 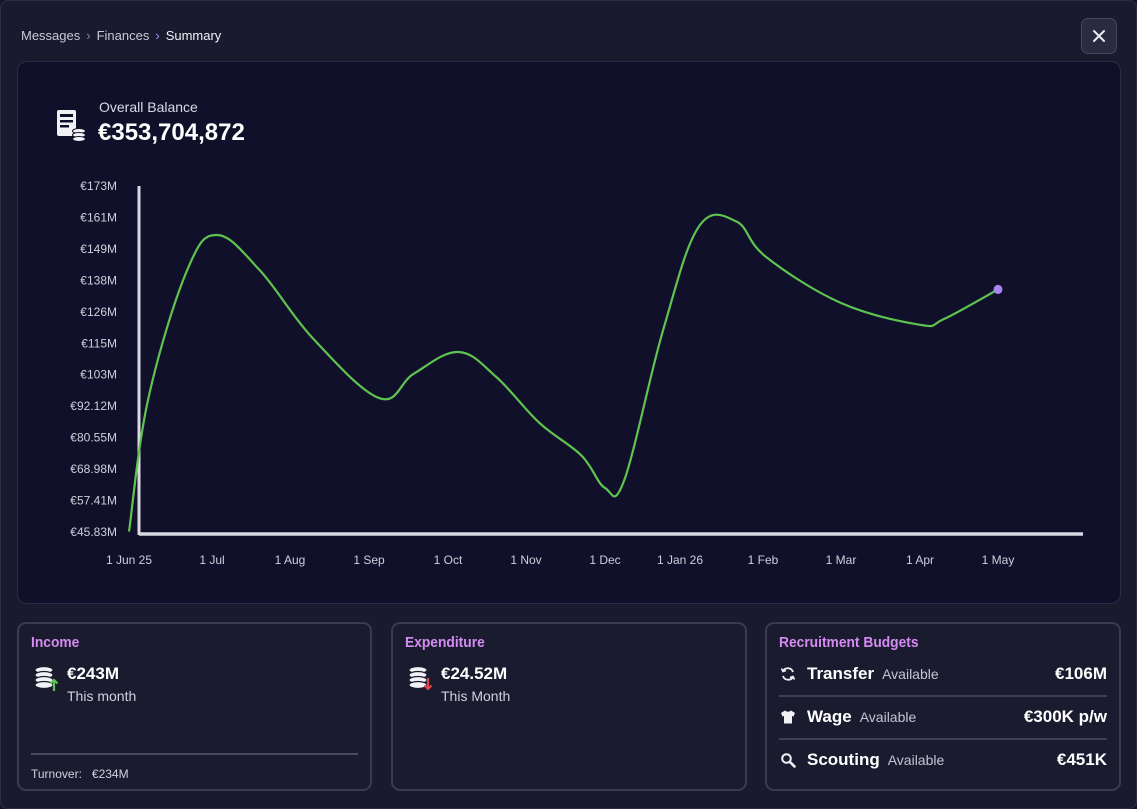 What do you see at coordinates (56, 774) in the screenshot?
I see `turnover-label: Turnover:` at bounding box center [56, 774].